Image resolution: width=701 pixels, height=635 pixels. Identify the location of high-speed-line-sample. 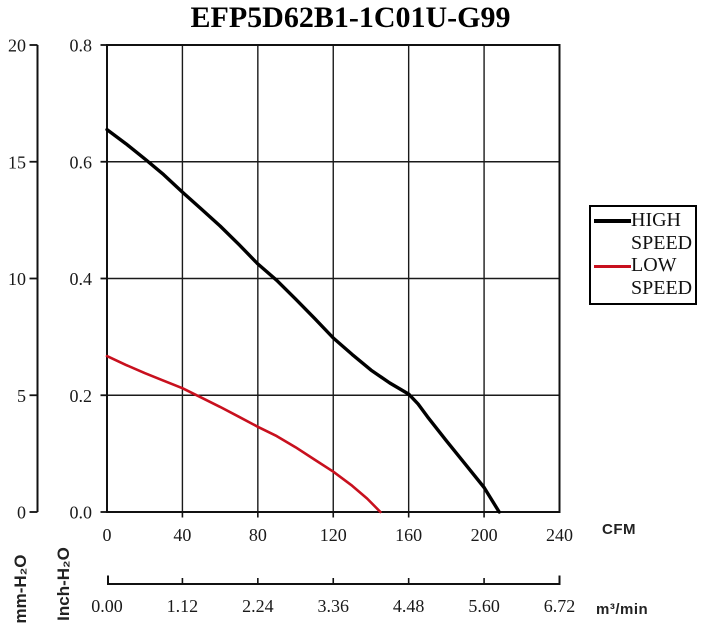
(612, 221).